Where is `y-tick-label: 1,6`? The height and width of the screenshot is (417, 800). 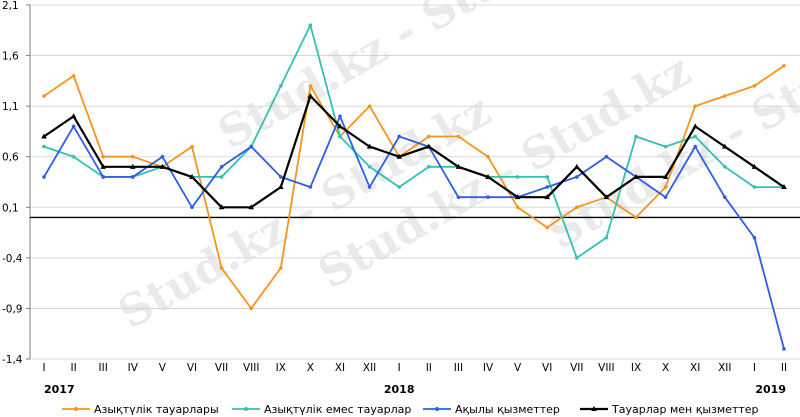
y-tick-label: 1,6 is located at coordinates (10, 57).